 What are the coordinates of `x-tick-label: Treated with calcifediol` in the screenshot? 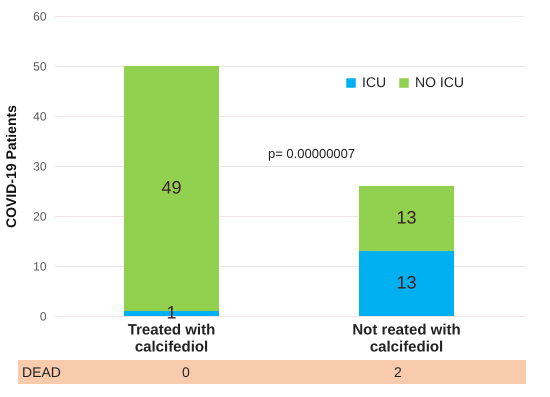 It's located at (172, 339).